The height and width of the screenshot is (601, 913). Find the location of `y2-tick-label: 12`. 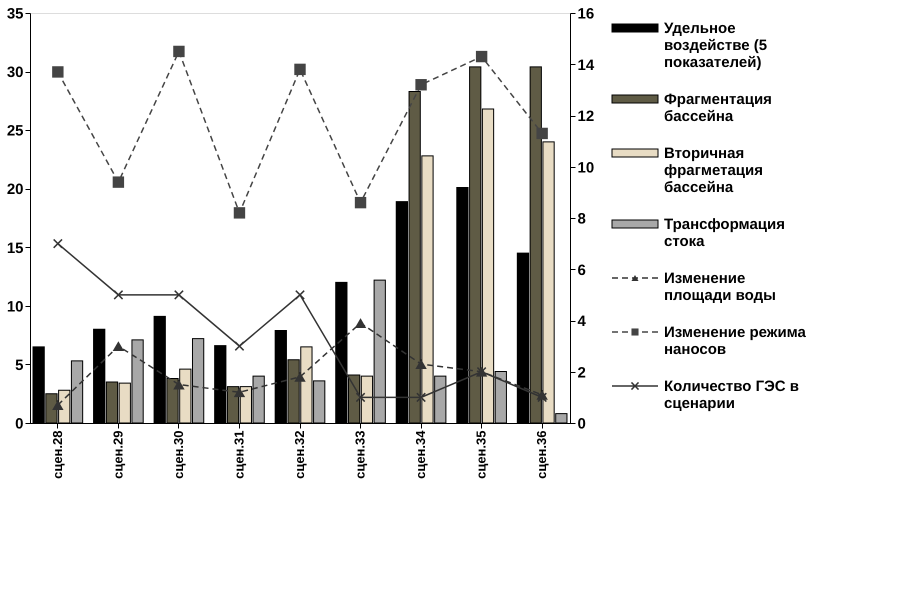

y2-tick-label: 12 is located at coordinates (586, 116).